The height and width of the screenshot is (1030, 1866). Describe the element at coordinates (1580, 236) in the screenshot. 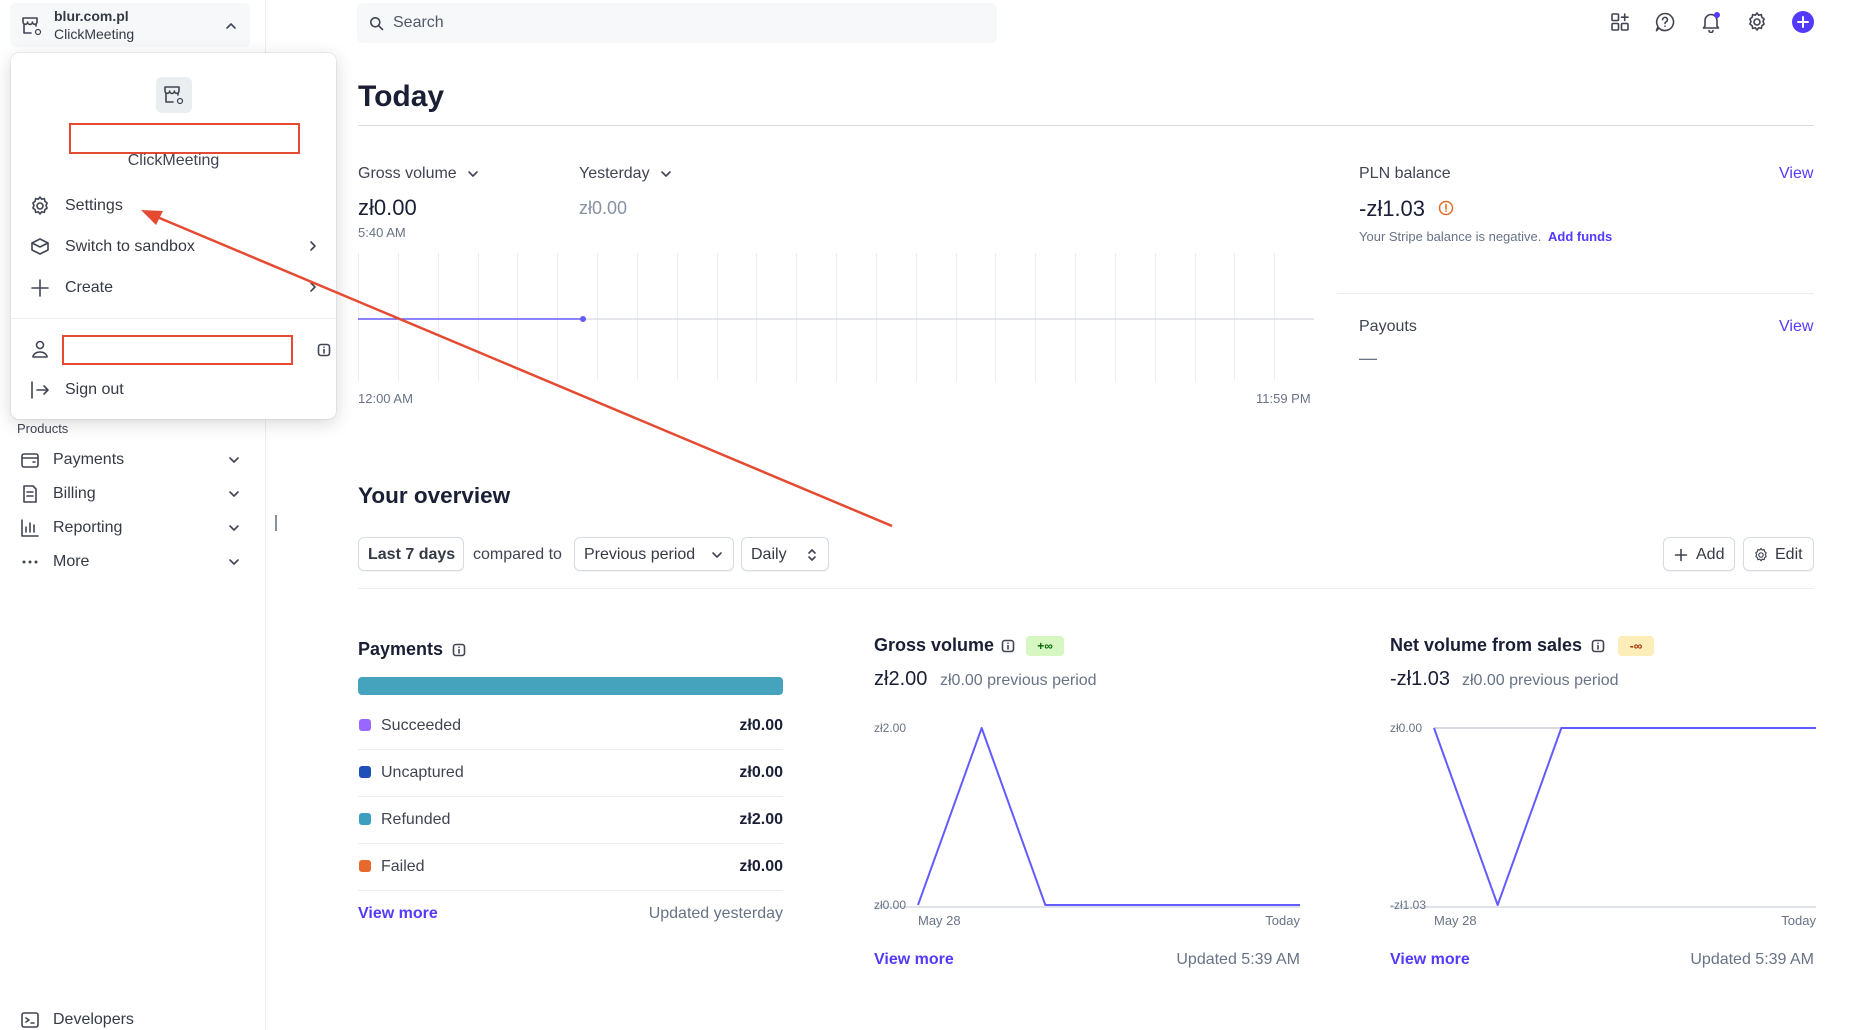

I see `add-funds-link: Add funds` at that location.